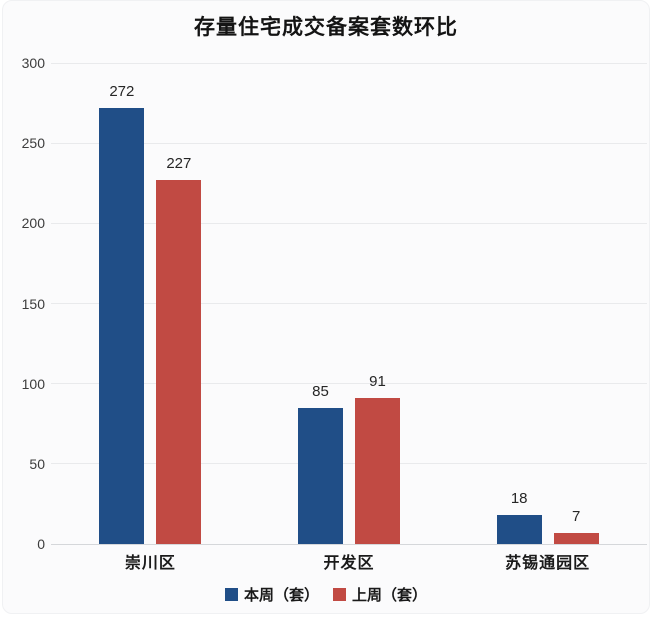 The image size is (660, 625). I want to click on legend: 本周（套） 上周（套）, so click(326, 594).